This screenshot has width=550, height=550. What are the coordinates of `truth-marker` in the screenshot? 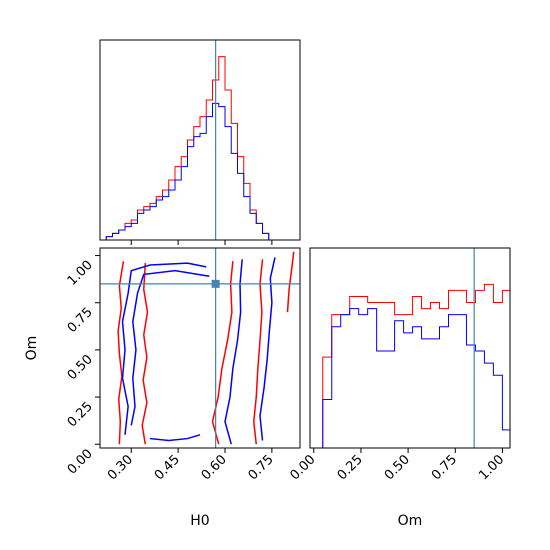 It's located at (215, 283).